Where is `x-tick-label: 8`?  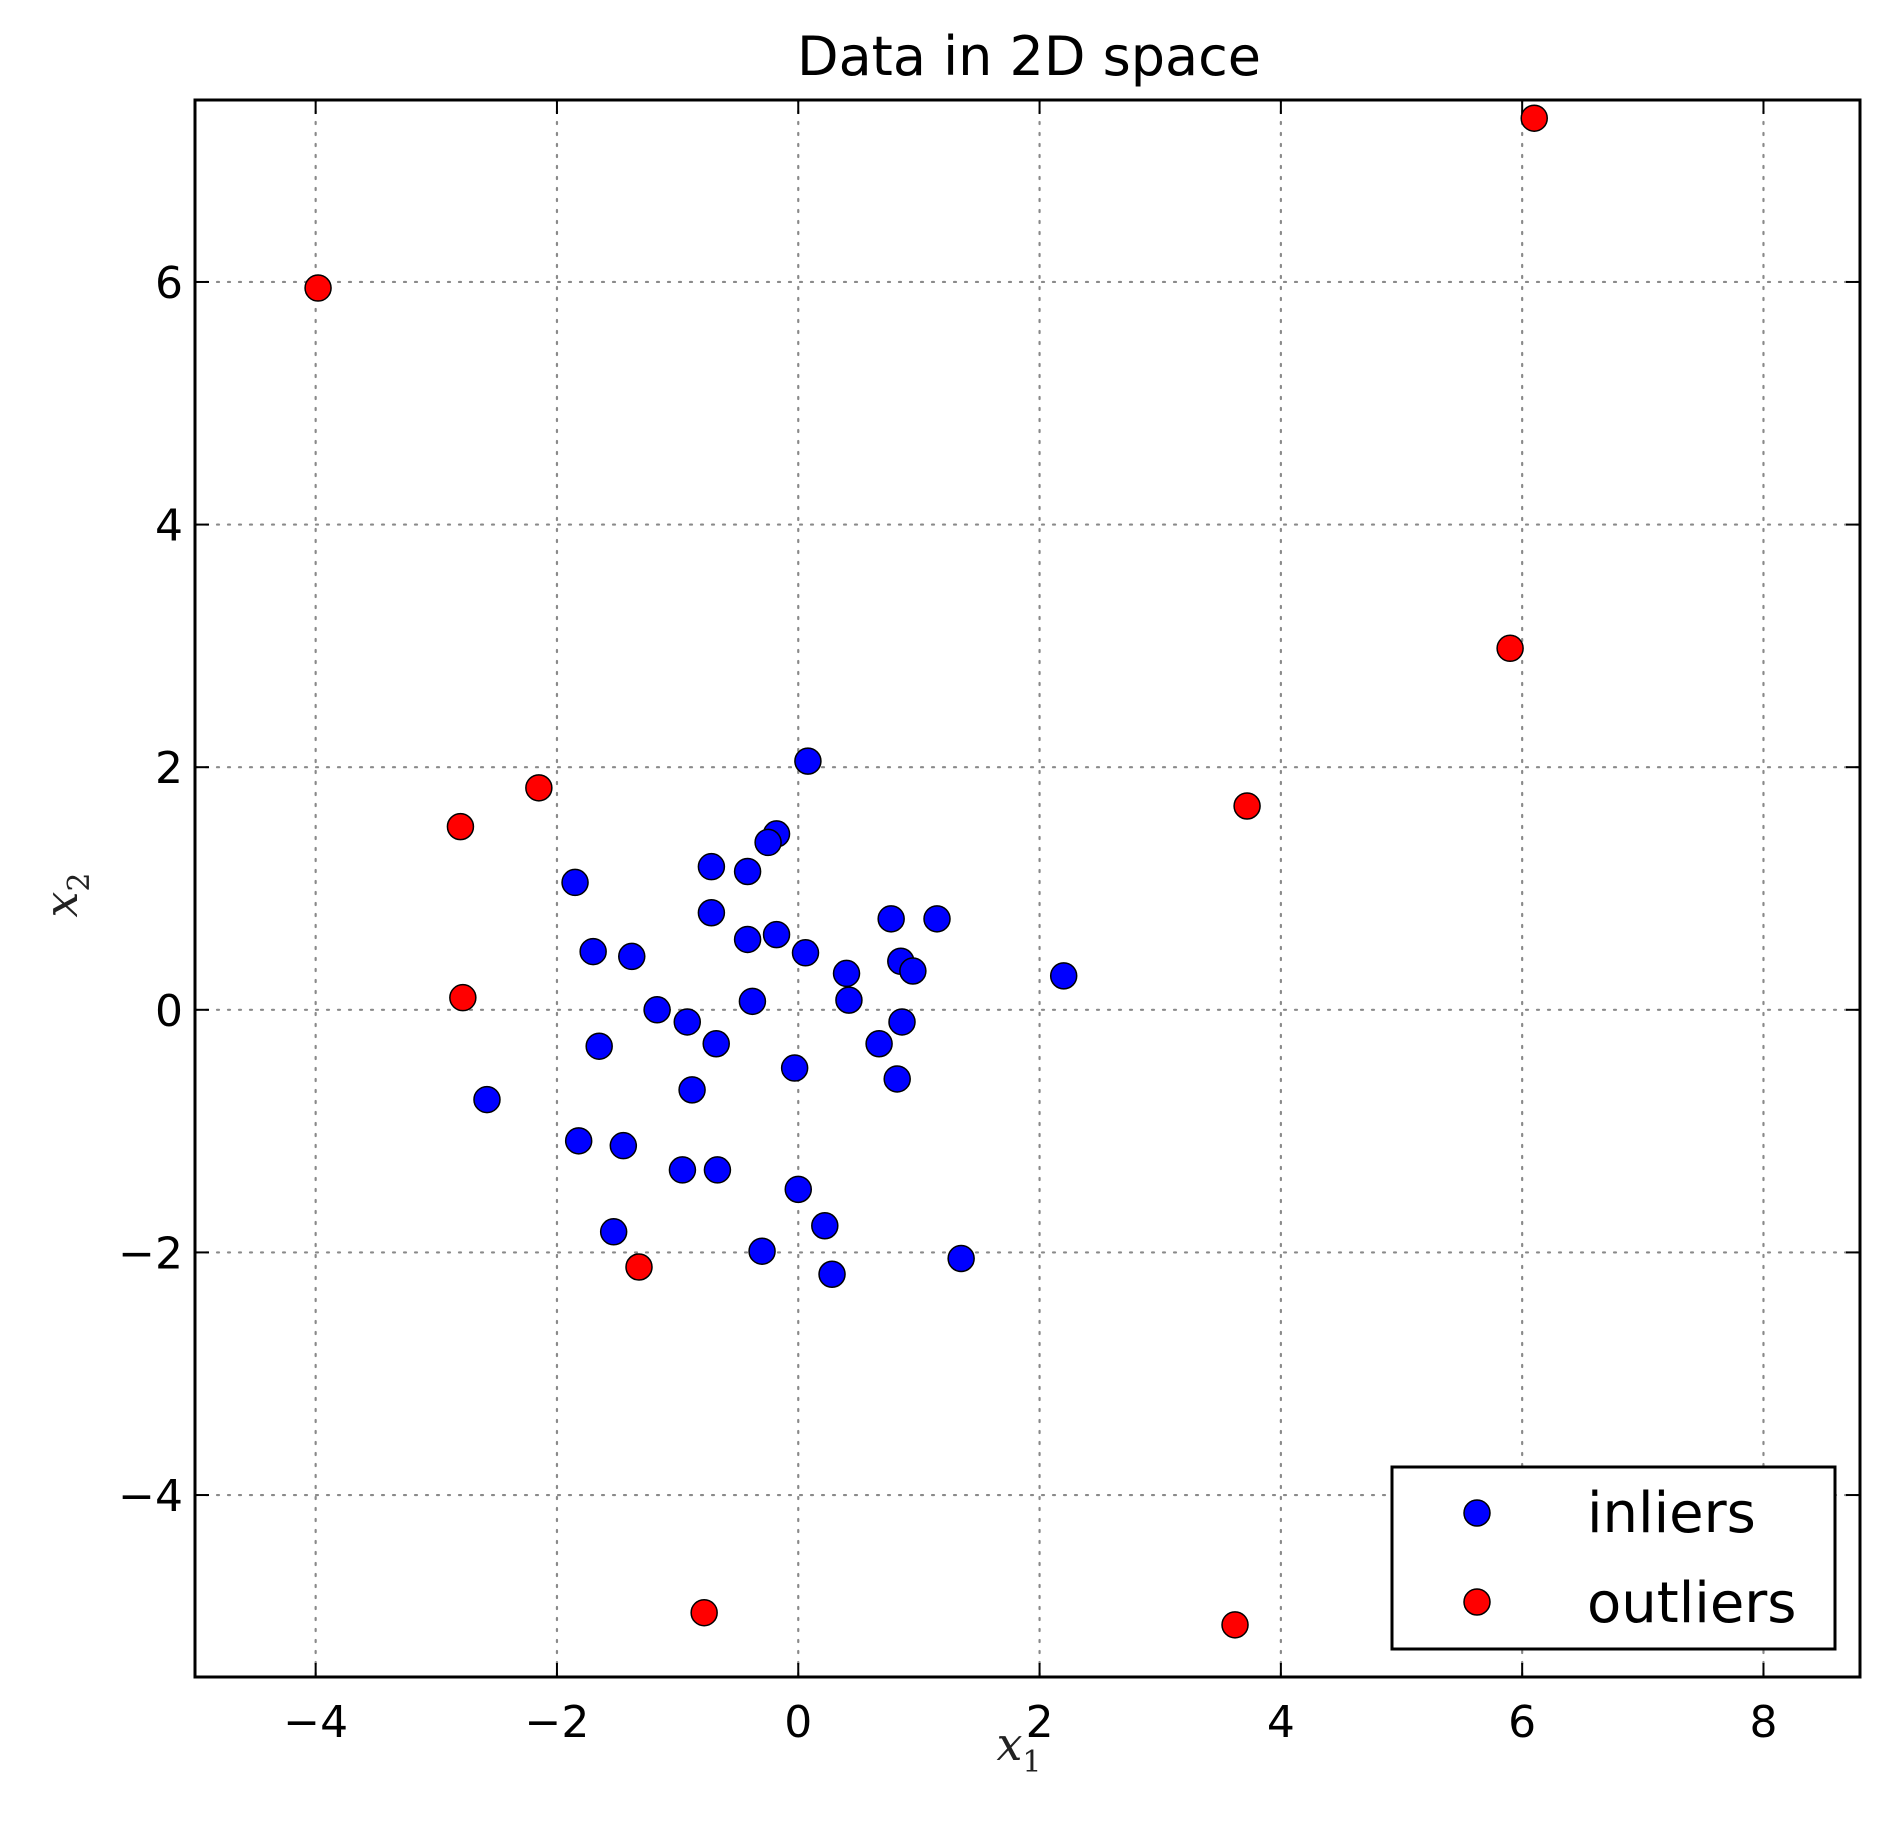
x-tick-label: 8 is located at coordinates (1763, 1722).